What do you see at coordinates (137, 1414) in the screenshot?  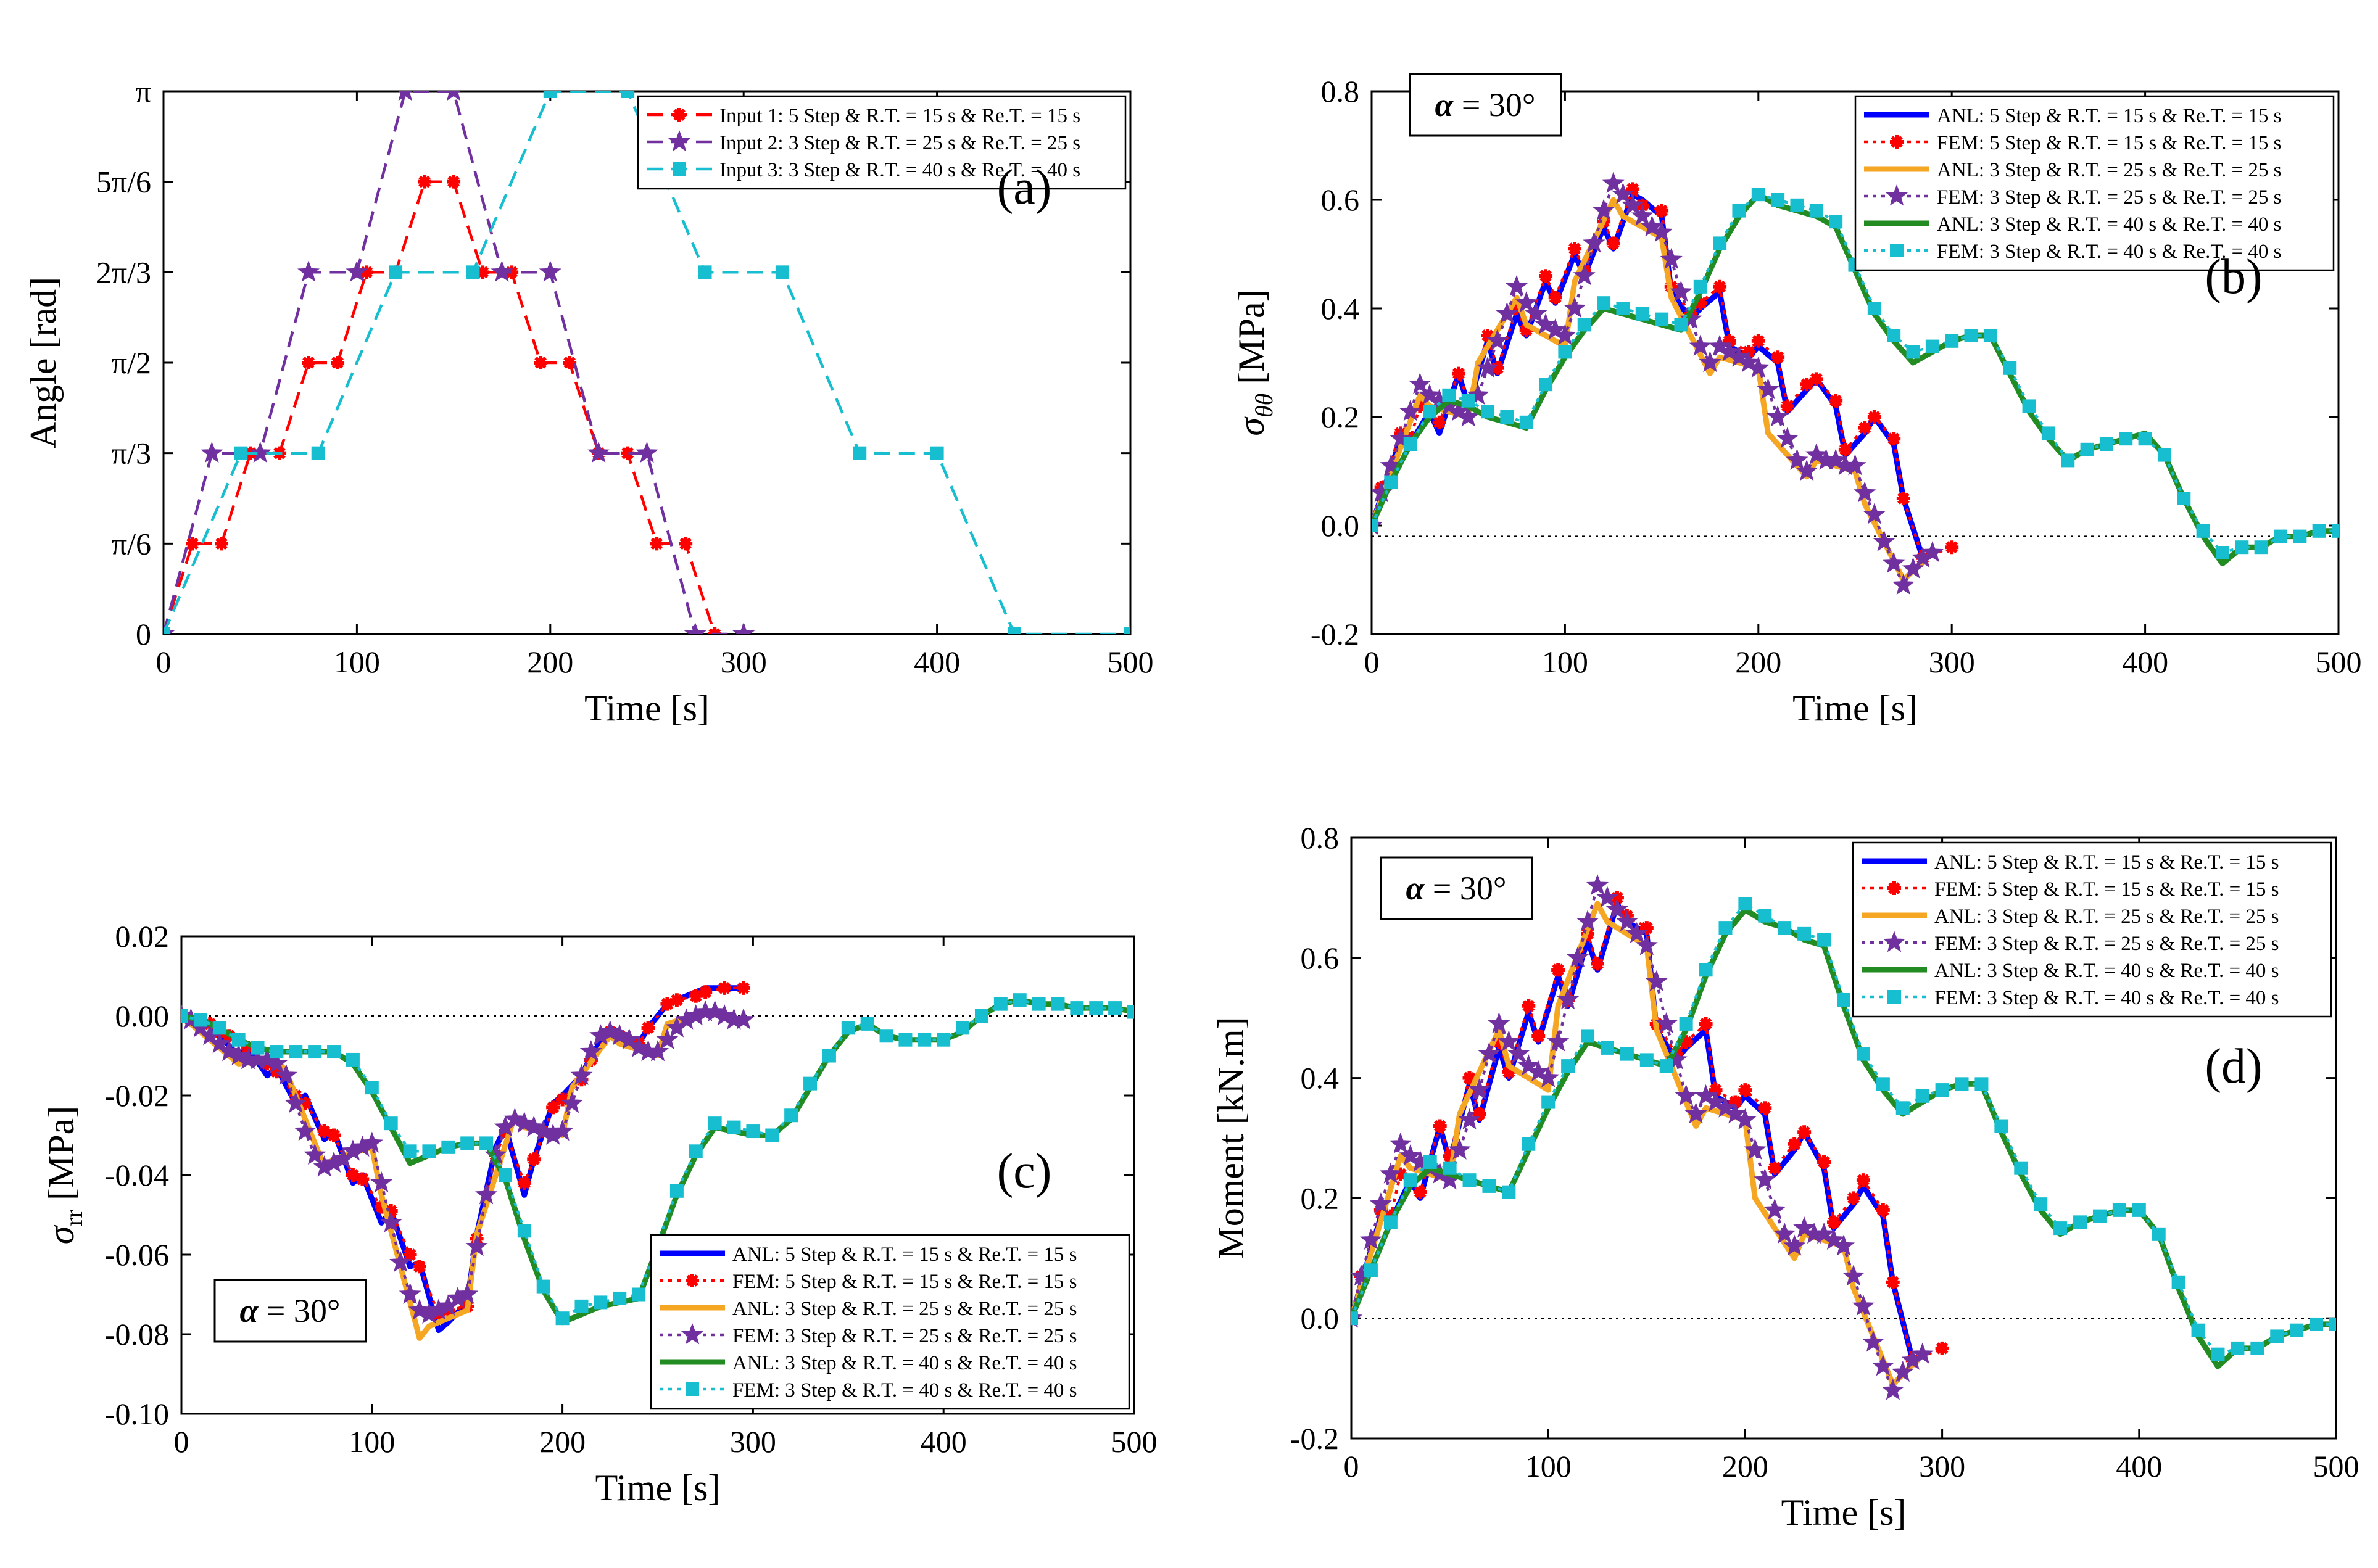 I see `y-tick-label: -0.10` at bounding box center [137, 1414].